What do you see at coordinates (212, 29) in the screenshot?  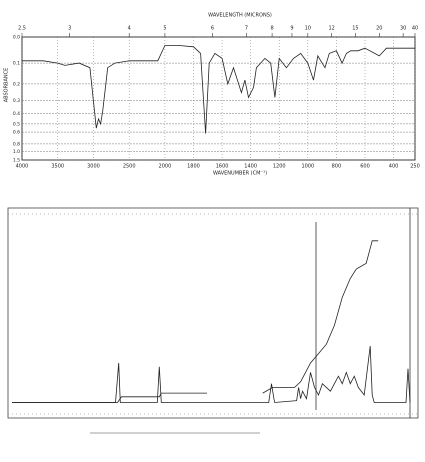 I see `x2-tick-label: 6` at bounding box center [212, 29].